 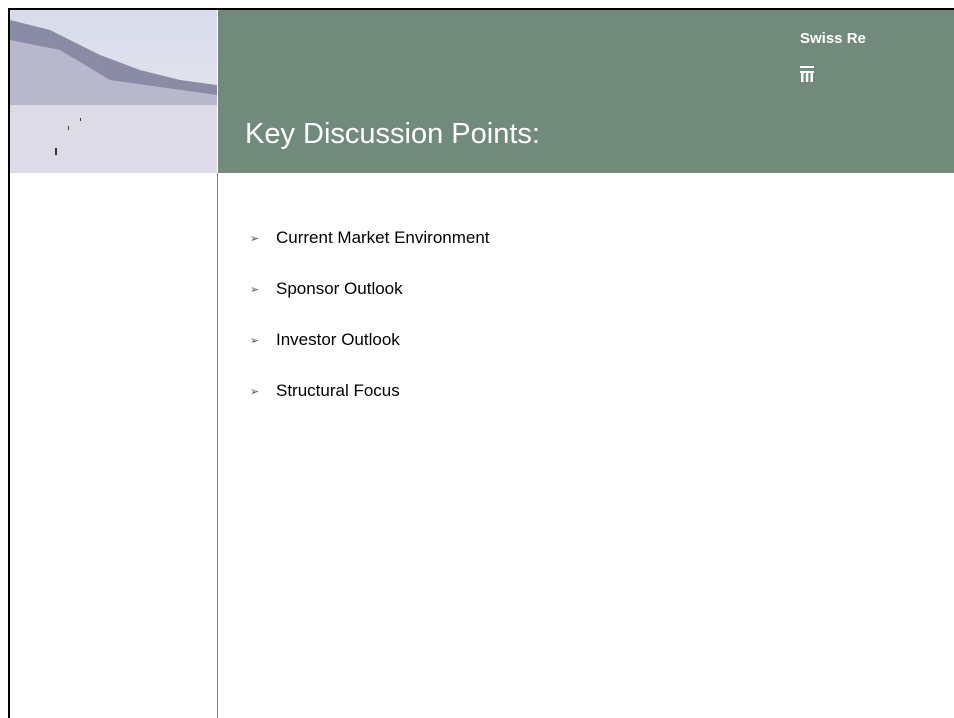 I want to click on brand: Swiss Re, so click(x=833, y=38).